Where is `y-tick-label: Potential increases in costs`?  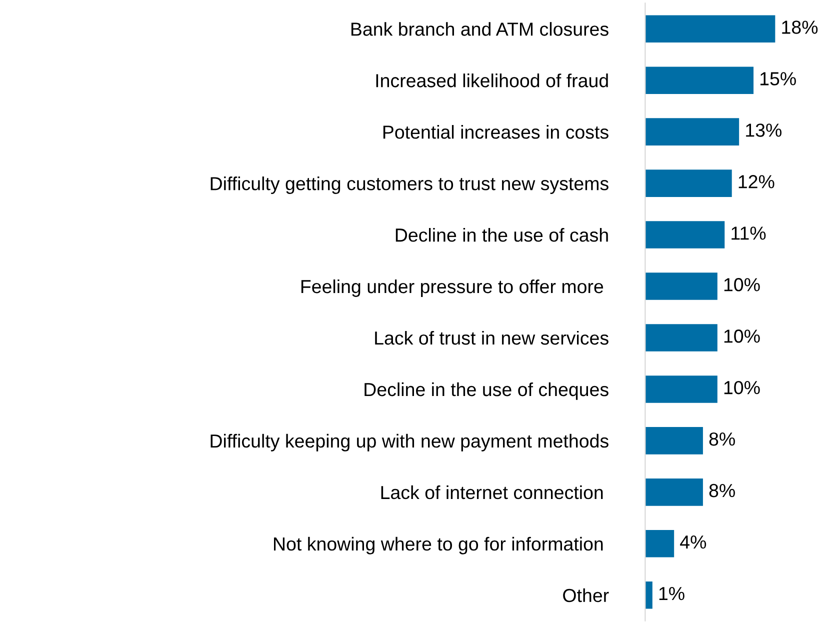 y-tick-label: Potential increases in costs is located at coordinates (495, 132).